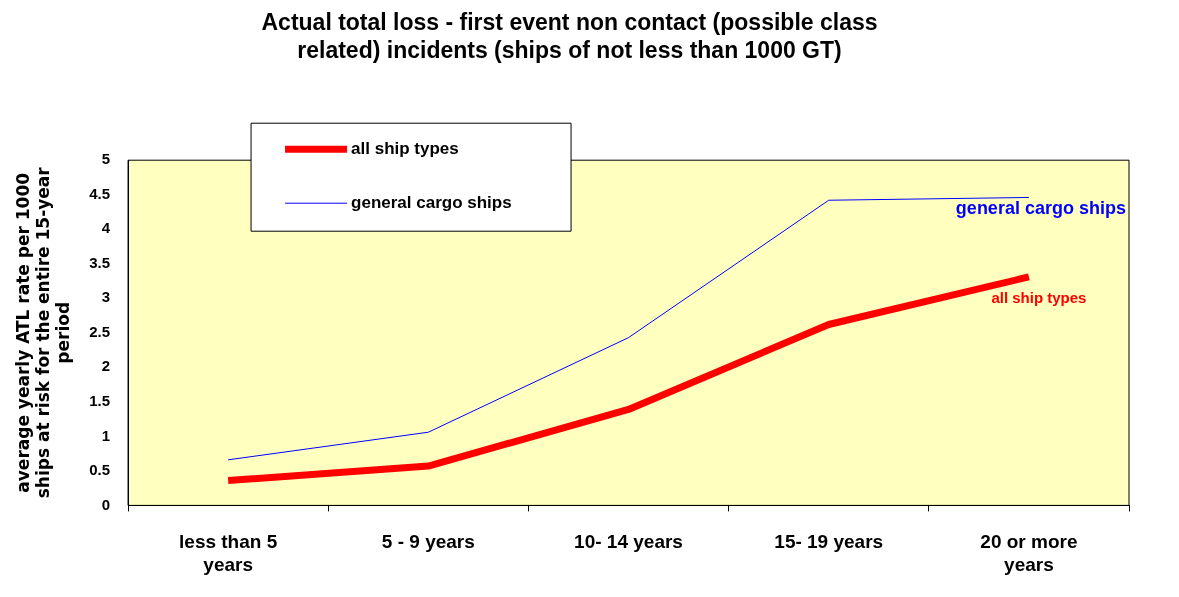 This screenshot has height=597, width=1179. Describe the element at coordinates (106, 366) in the screenshot. I see `y-tick-label: 2` at that location.